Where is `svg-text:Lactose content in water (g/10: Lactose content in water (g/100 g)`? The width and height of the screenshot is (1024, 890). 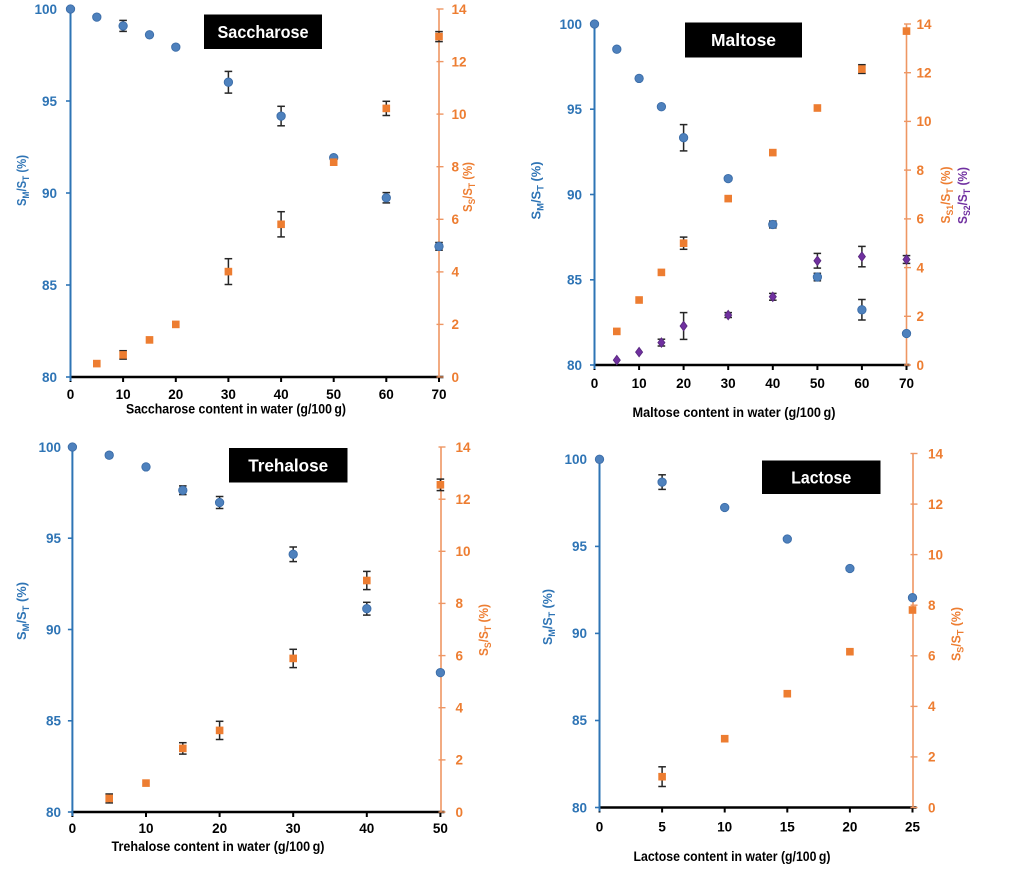
svg-text:Lactose content in water (g/10: Lactose content in water (g/100 g) is located at coordinates (732, 856).